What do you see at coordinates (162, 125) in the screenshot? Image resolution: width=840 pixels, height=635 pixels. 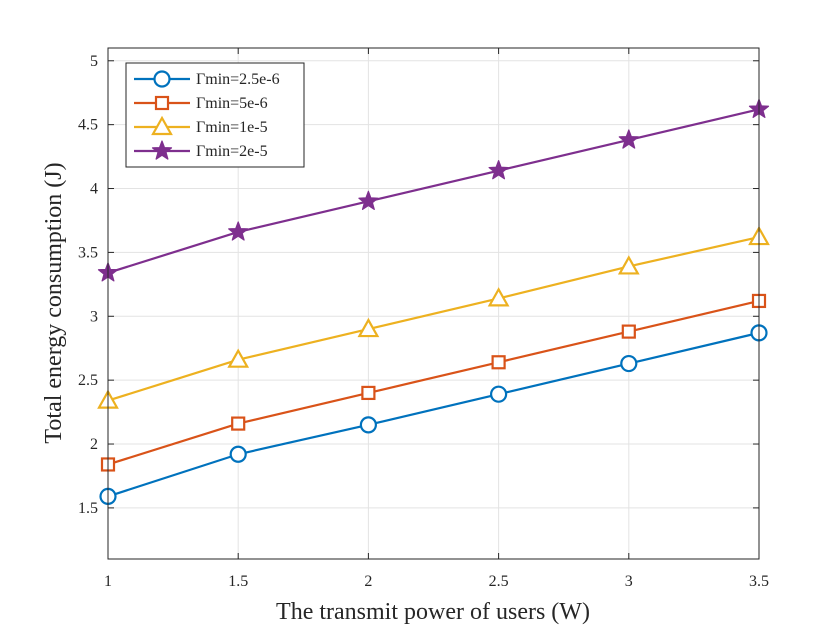 I see `legend-marker-triangle` at bounding box center [162, 125].